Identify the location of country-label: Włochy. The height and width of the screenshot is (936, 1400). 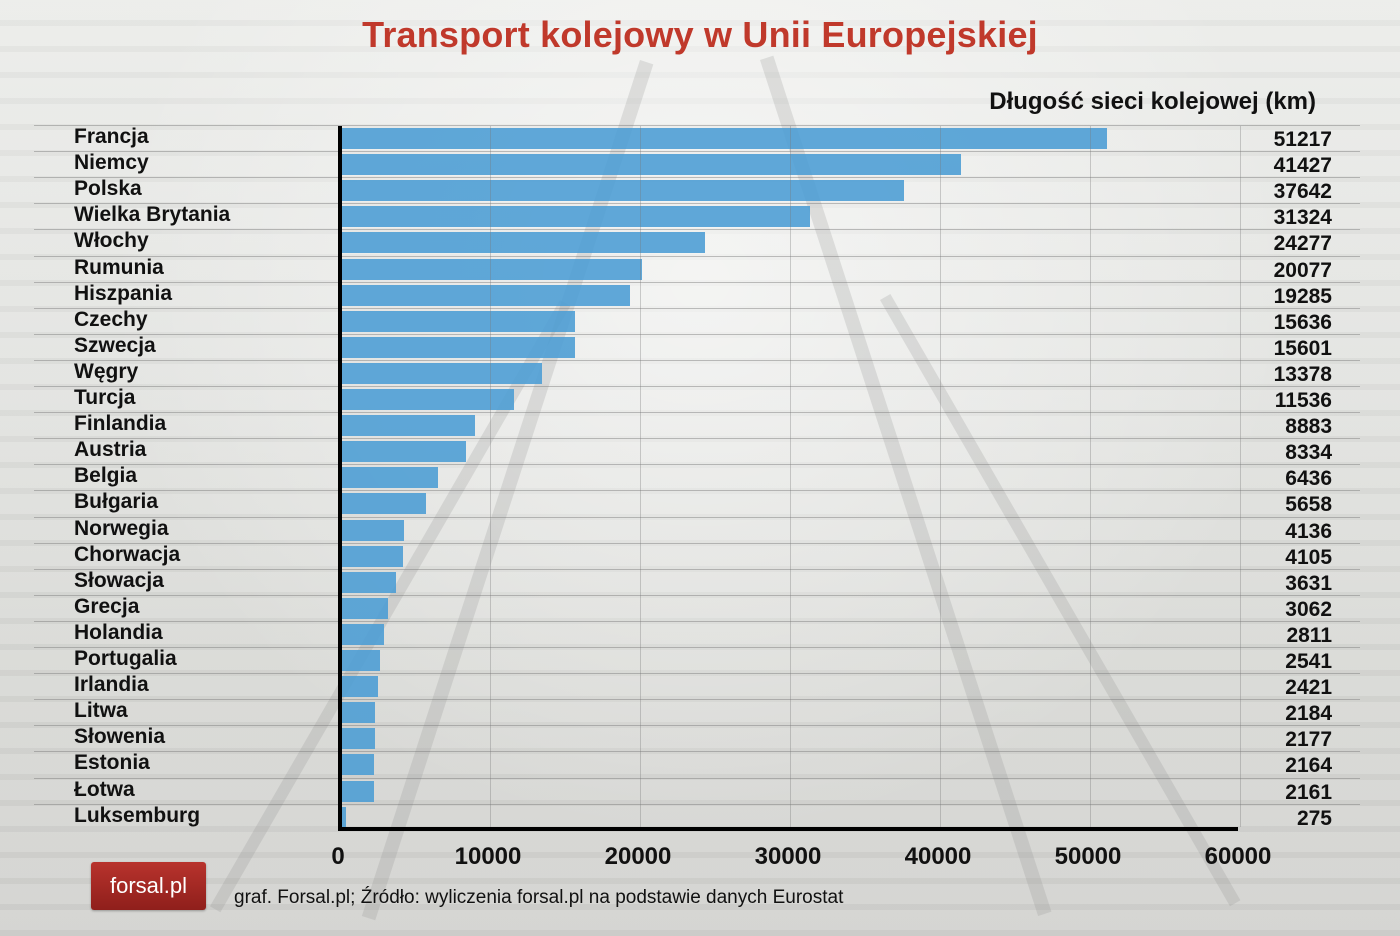
(111, 241).